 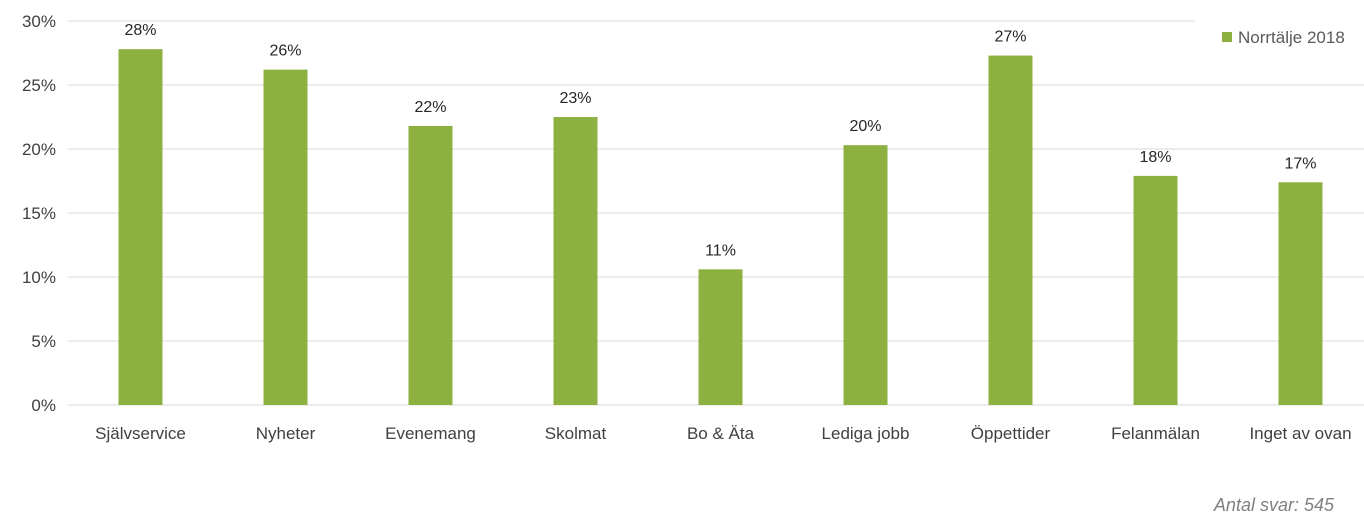 What do you see at coordinates (140, 433) in the screenshot?
I see `category-label-0: Självservice` at bounding box center [140, 433].